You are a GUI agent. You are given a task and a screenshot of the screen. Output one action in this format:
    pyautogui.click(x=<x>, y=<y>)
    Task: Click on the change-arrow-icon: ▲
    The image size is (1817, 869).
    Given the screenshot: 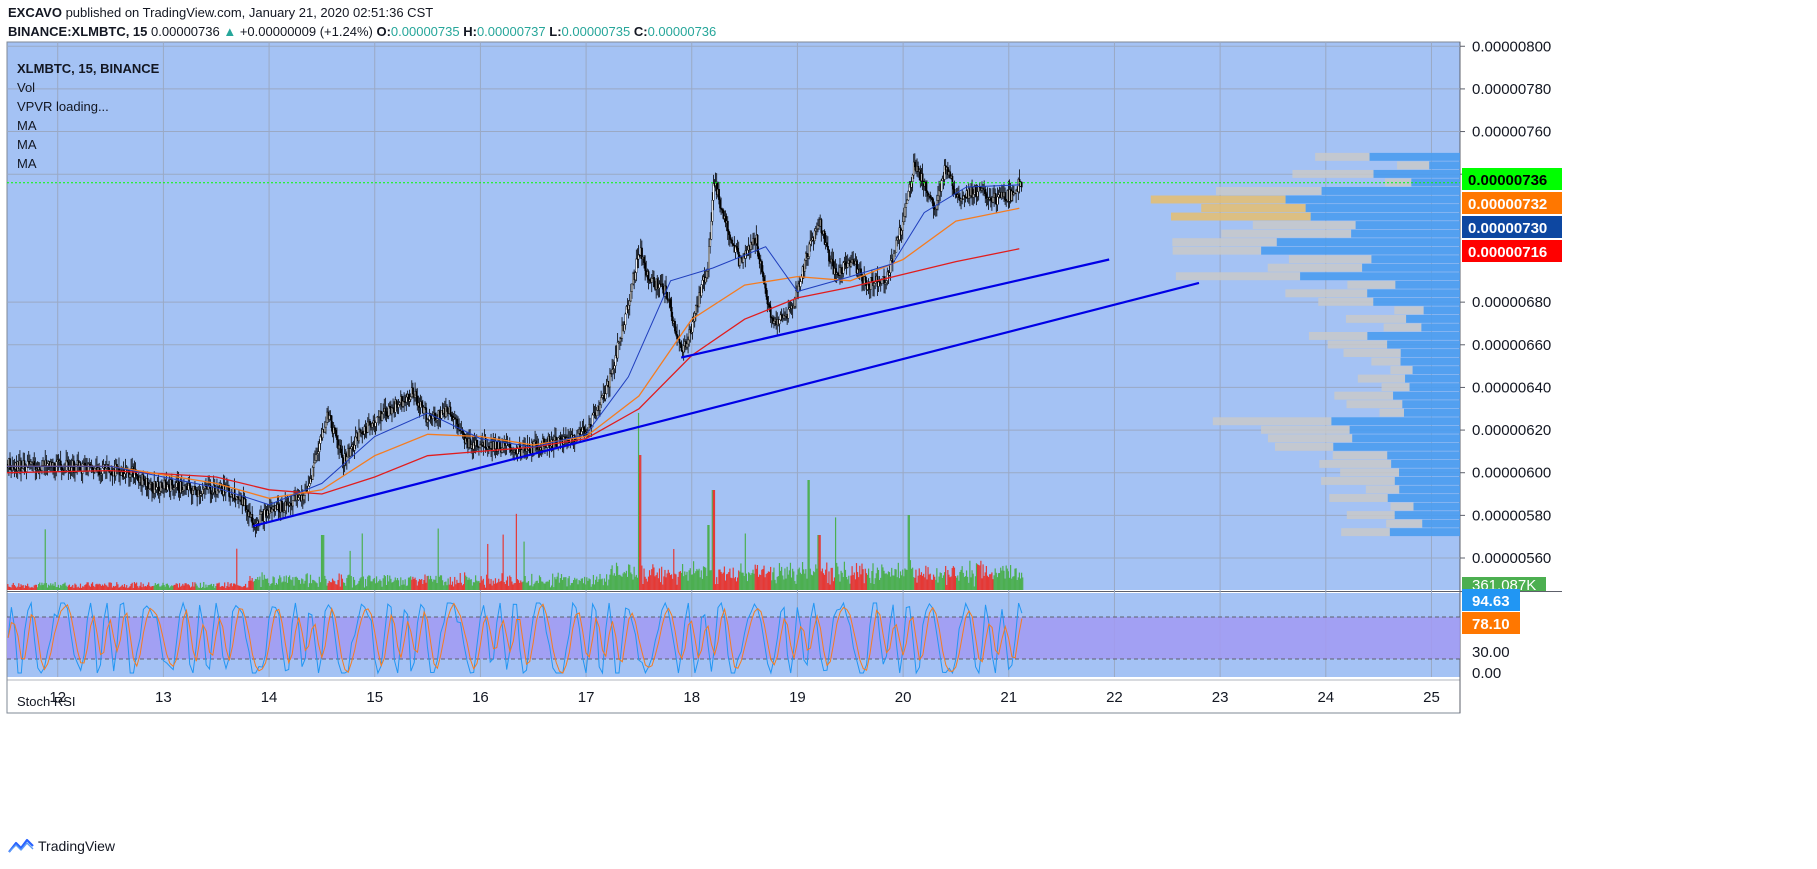 What is the action you would take?
    pyautogui.click(x=230, y=31)
    